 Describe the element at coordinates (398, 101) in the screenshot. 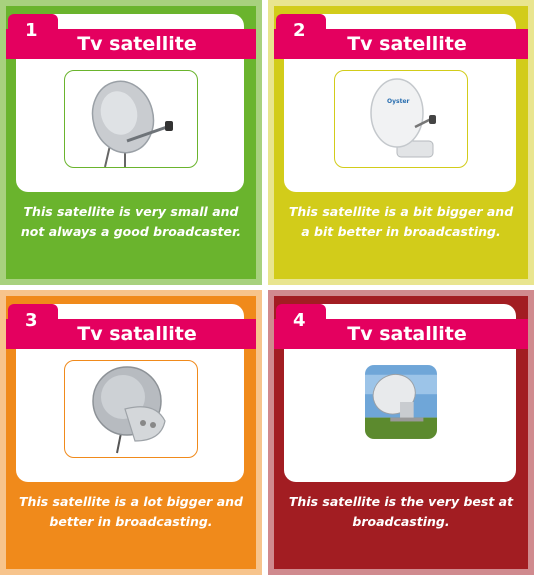

I see `svg-text: Oyster` at that location.